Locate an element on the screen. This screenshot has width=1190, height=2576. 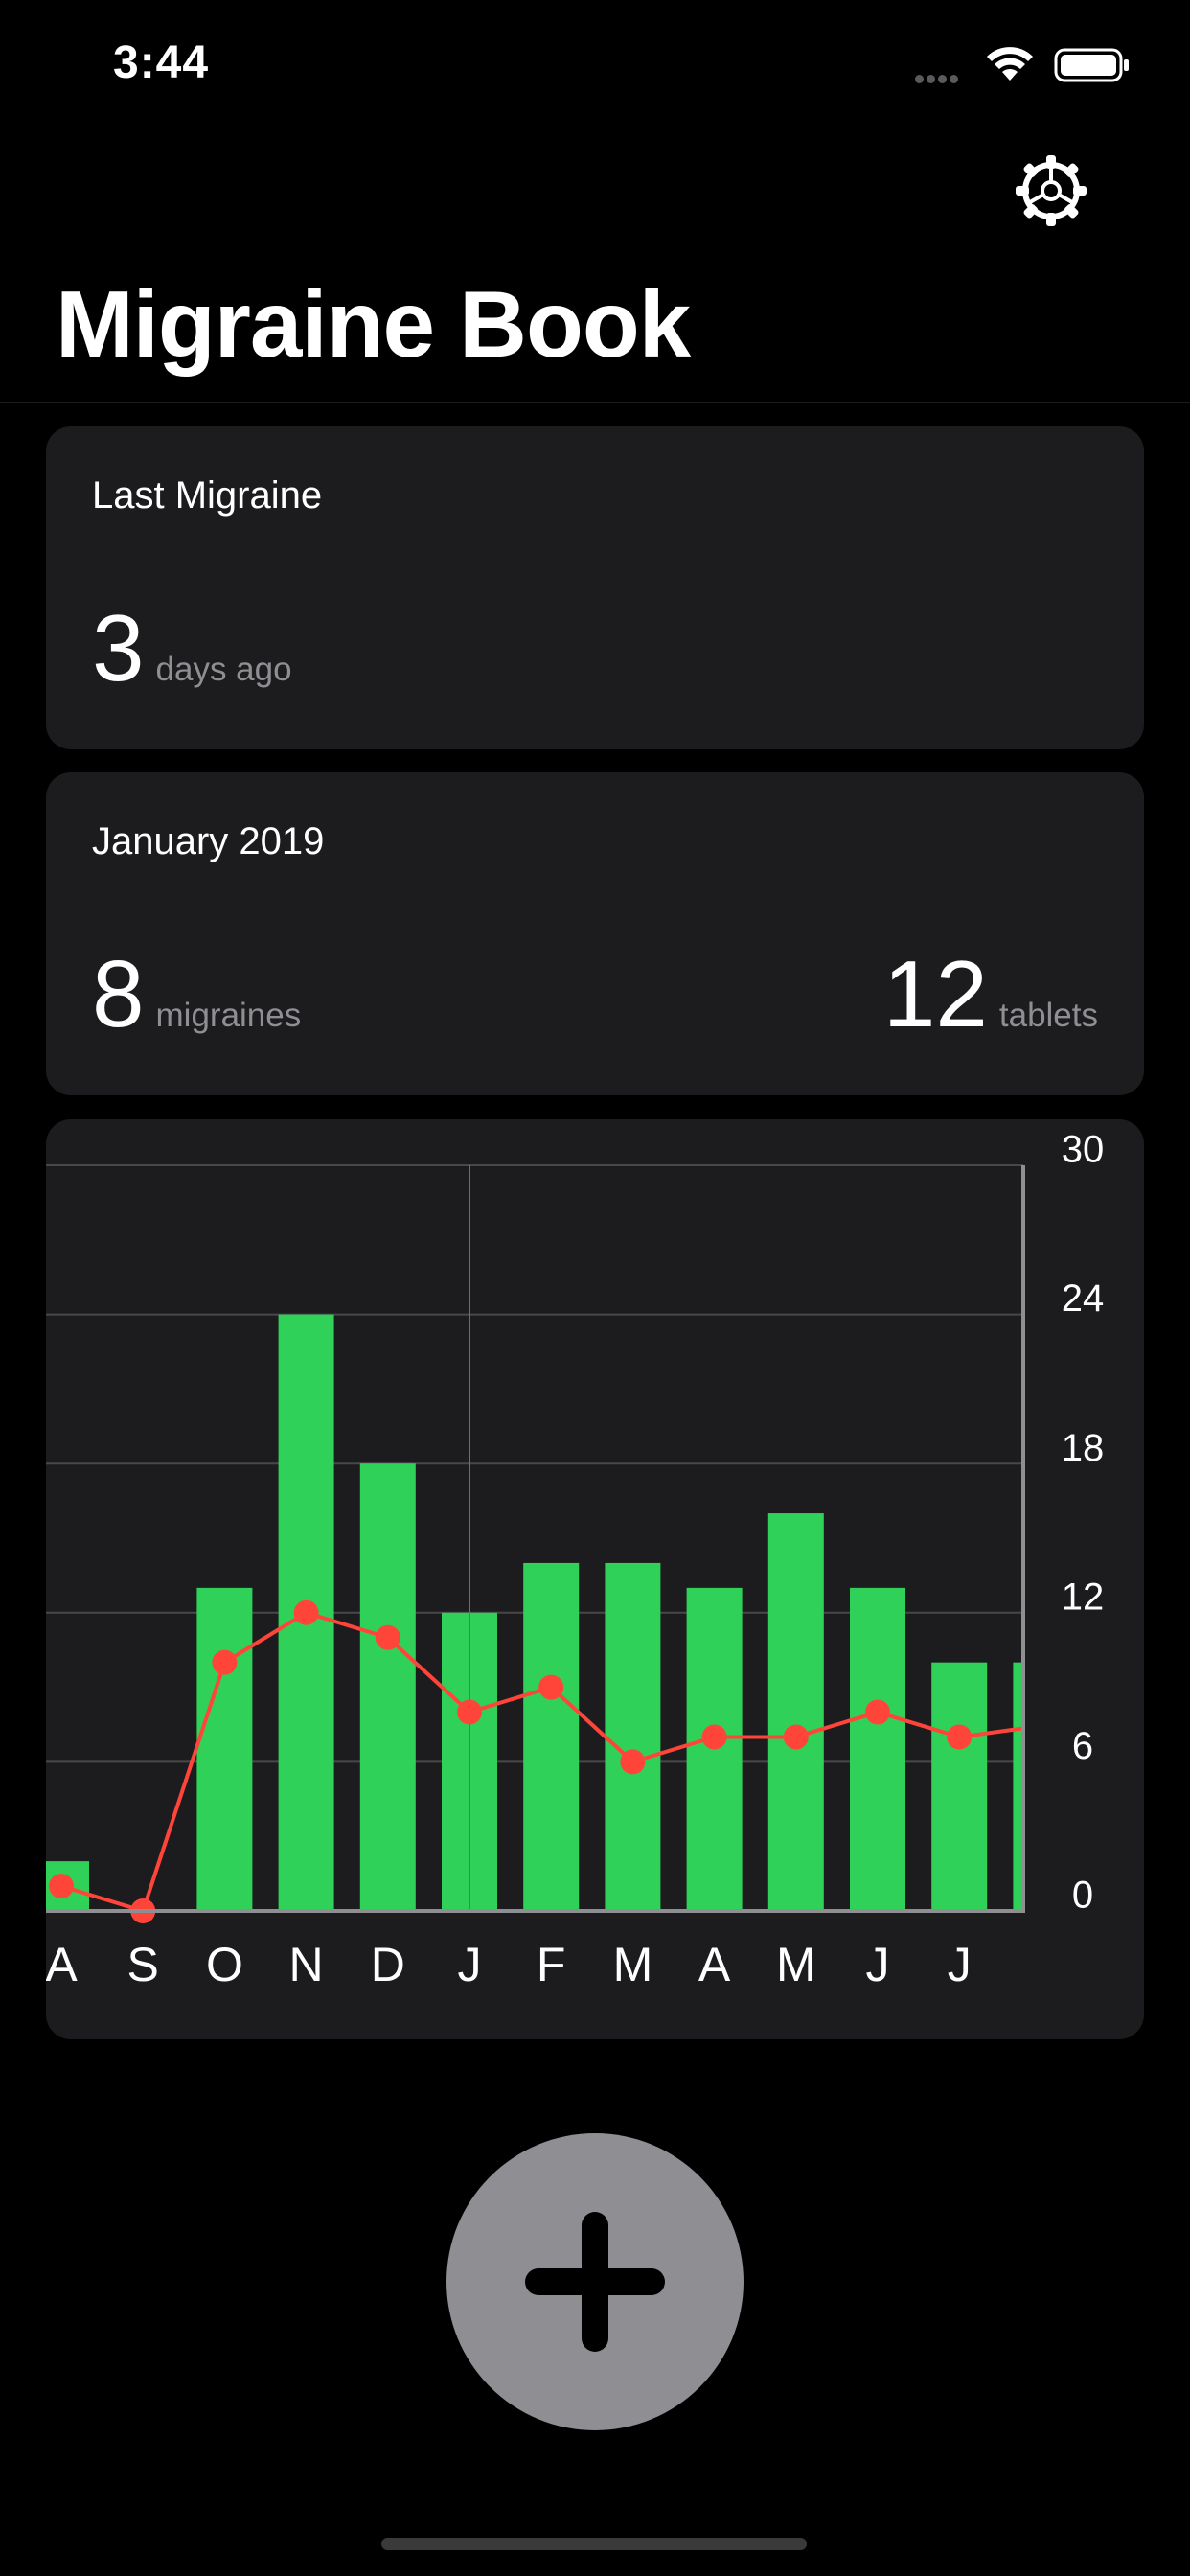
status-bar: 3:44 is located at coordinates (595, 63).